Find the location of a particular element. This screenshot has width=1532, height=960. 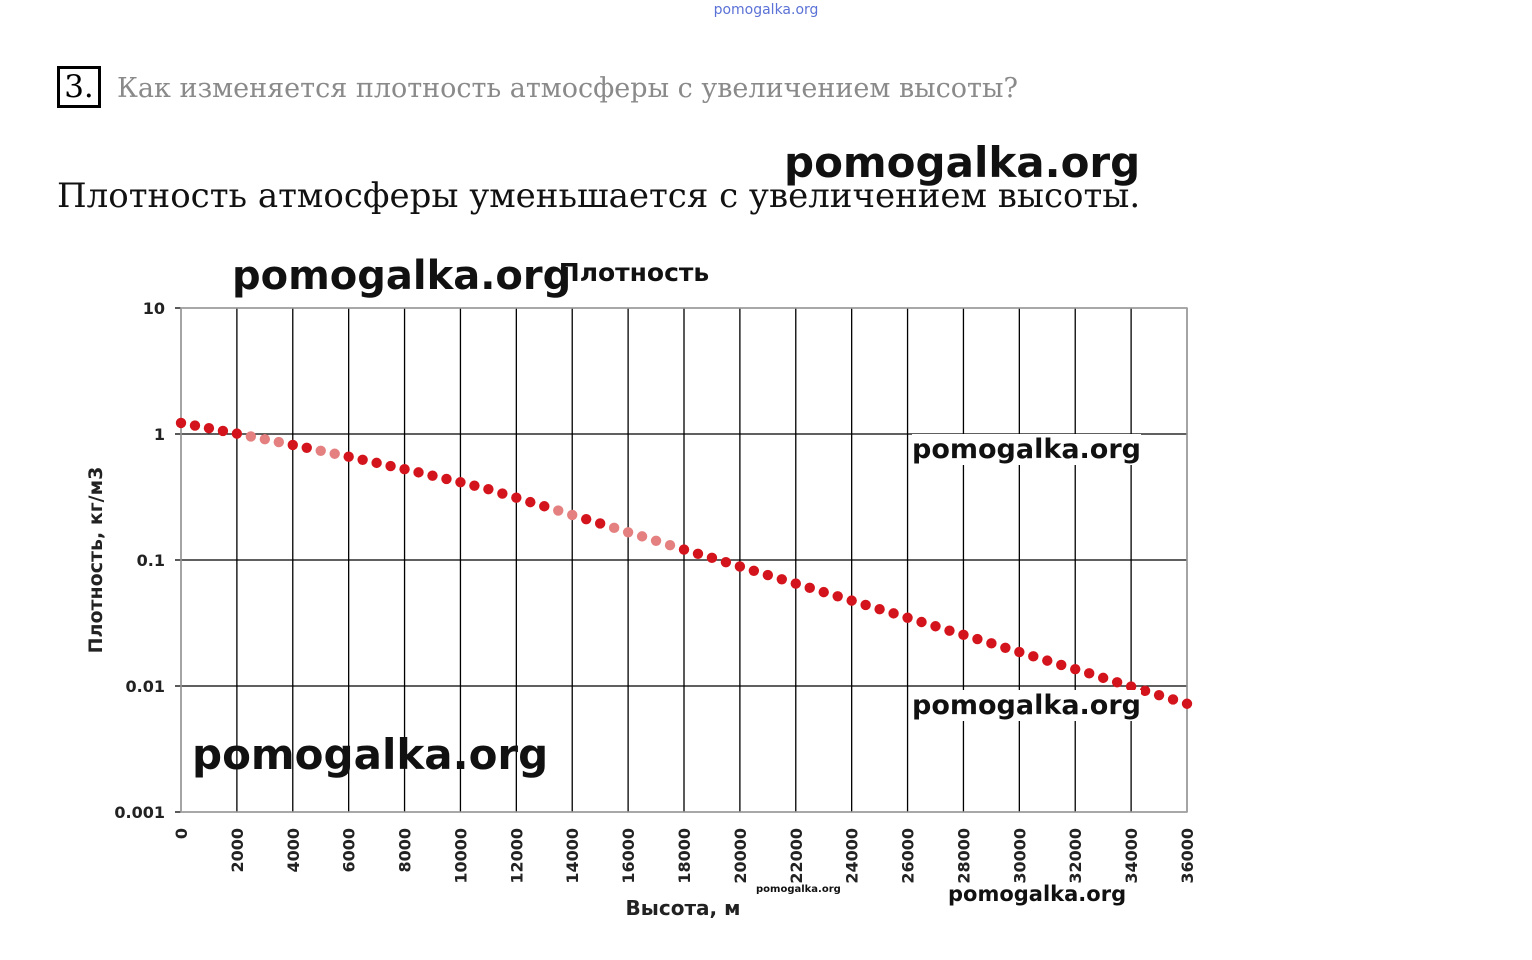

x-tick-label: 34000 is located at coordinates (1131, 856).